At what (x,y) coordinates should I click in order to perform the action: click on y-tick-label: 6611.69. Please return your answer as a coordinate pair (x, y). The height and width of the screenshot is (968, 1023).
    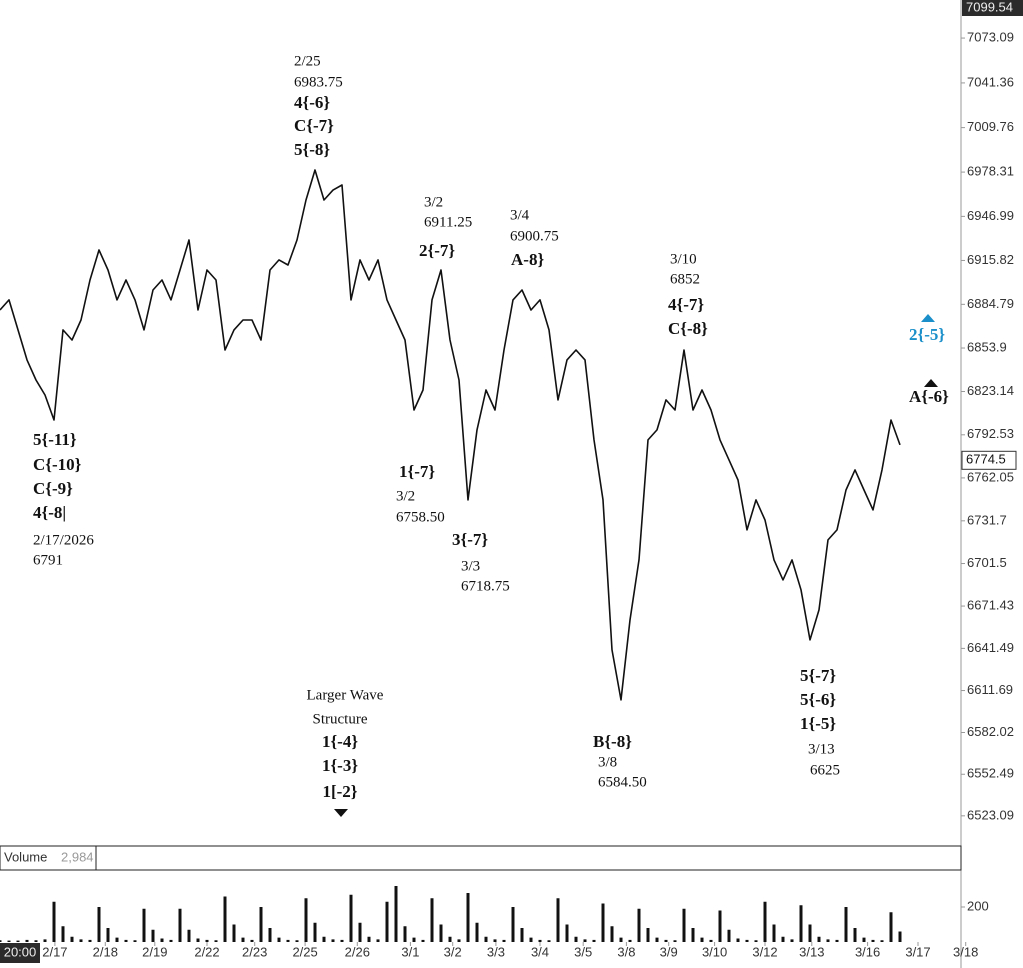
    Looking at the image, I should click on (990, 689).